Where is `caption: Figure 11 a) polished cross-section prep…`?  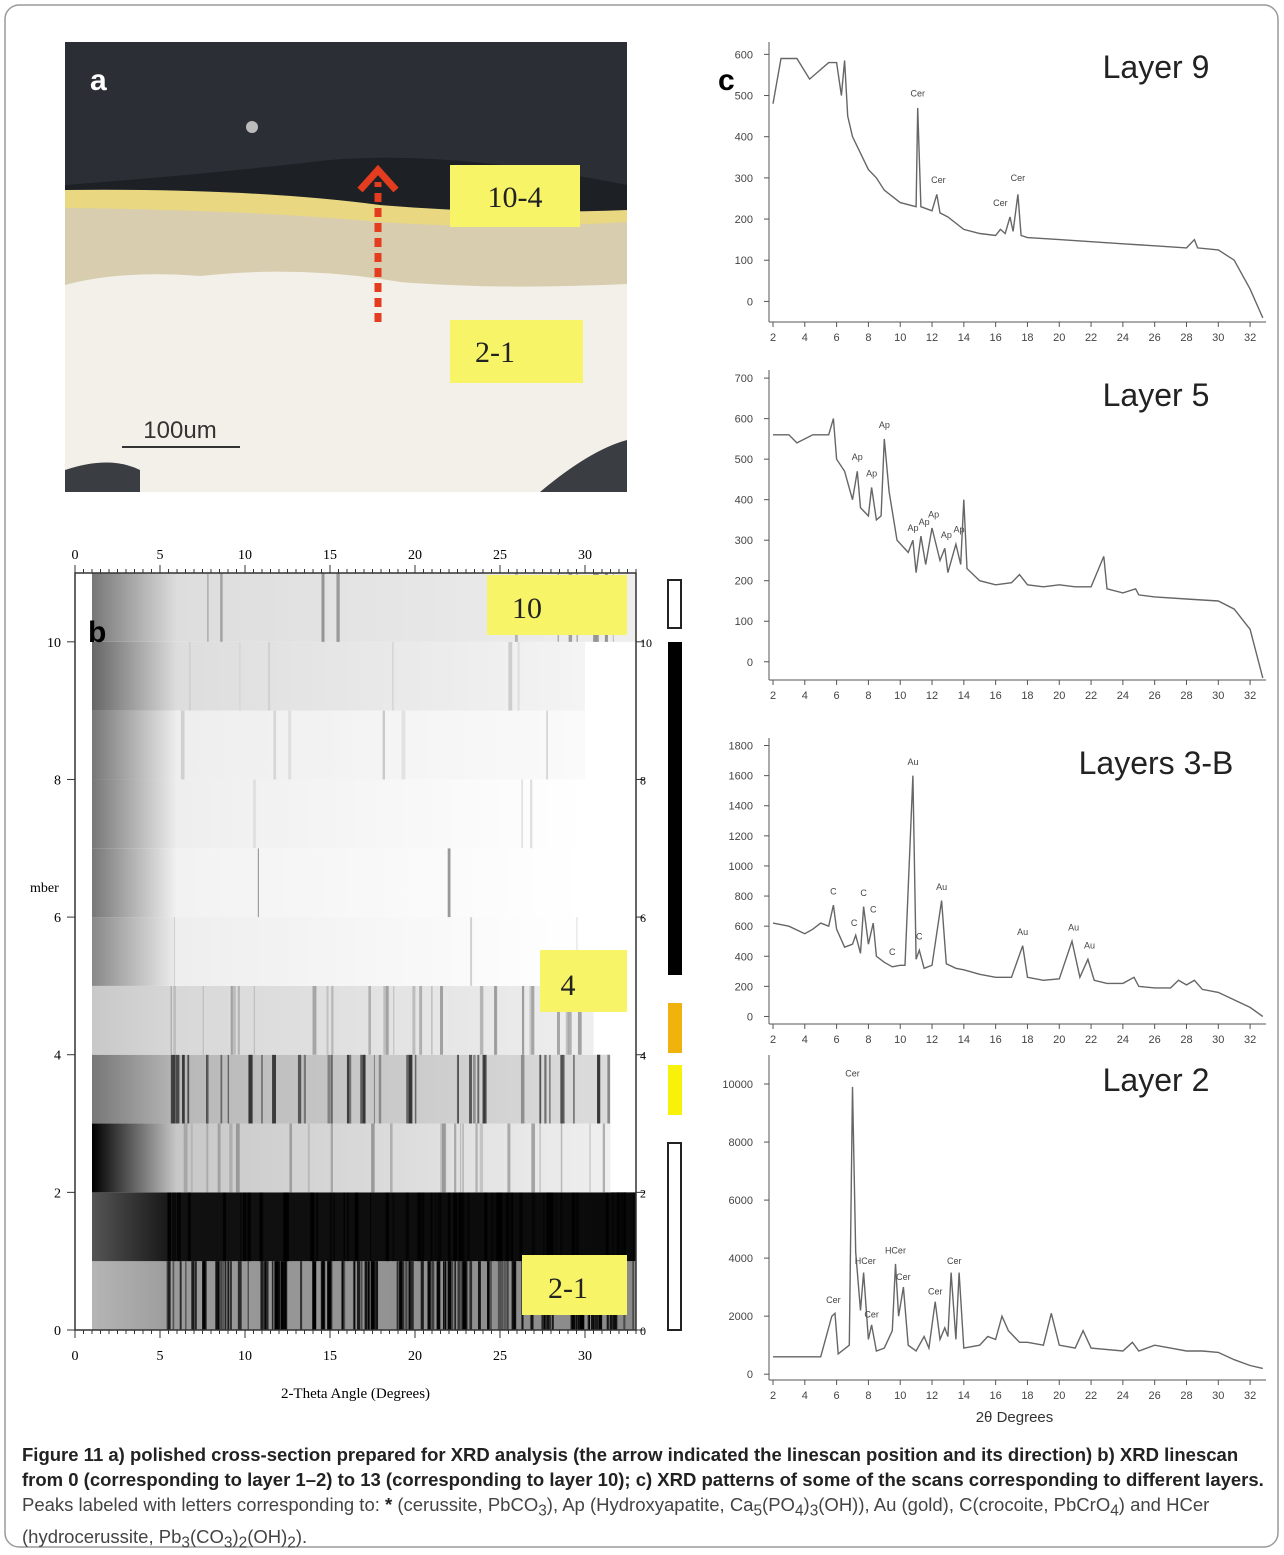
caption: Figure 11 a) polished cross-section prep… is located at coordinates (644, 1498).